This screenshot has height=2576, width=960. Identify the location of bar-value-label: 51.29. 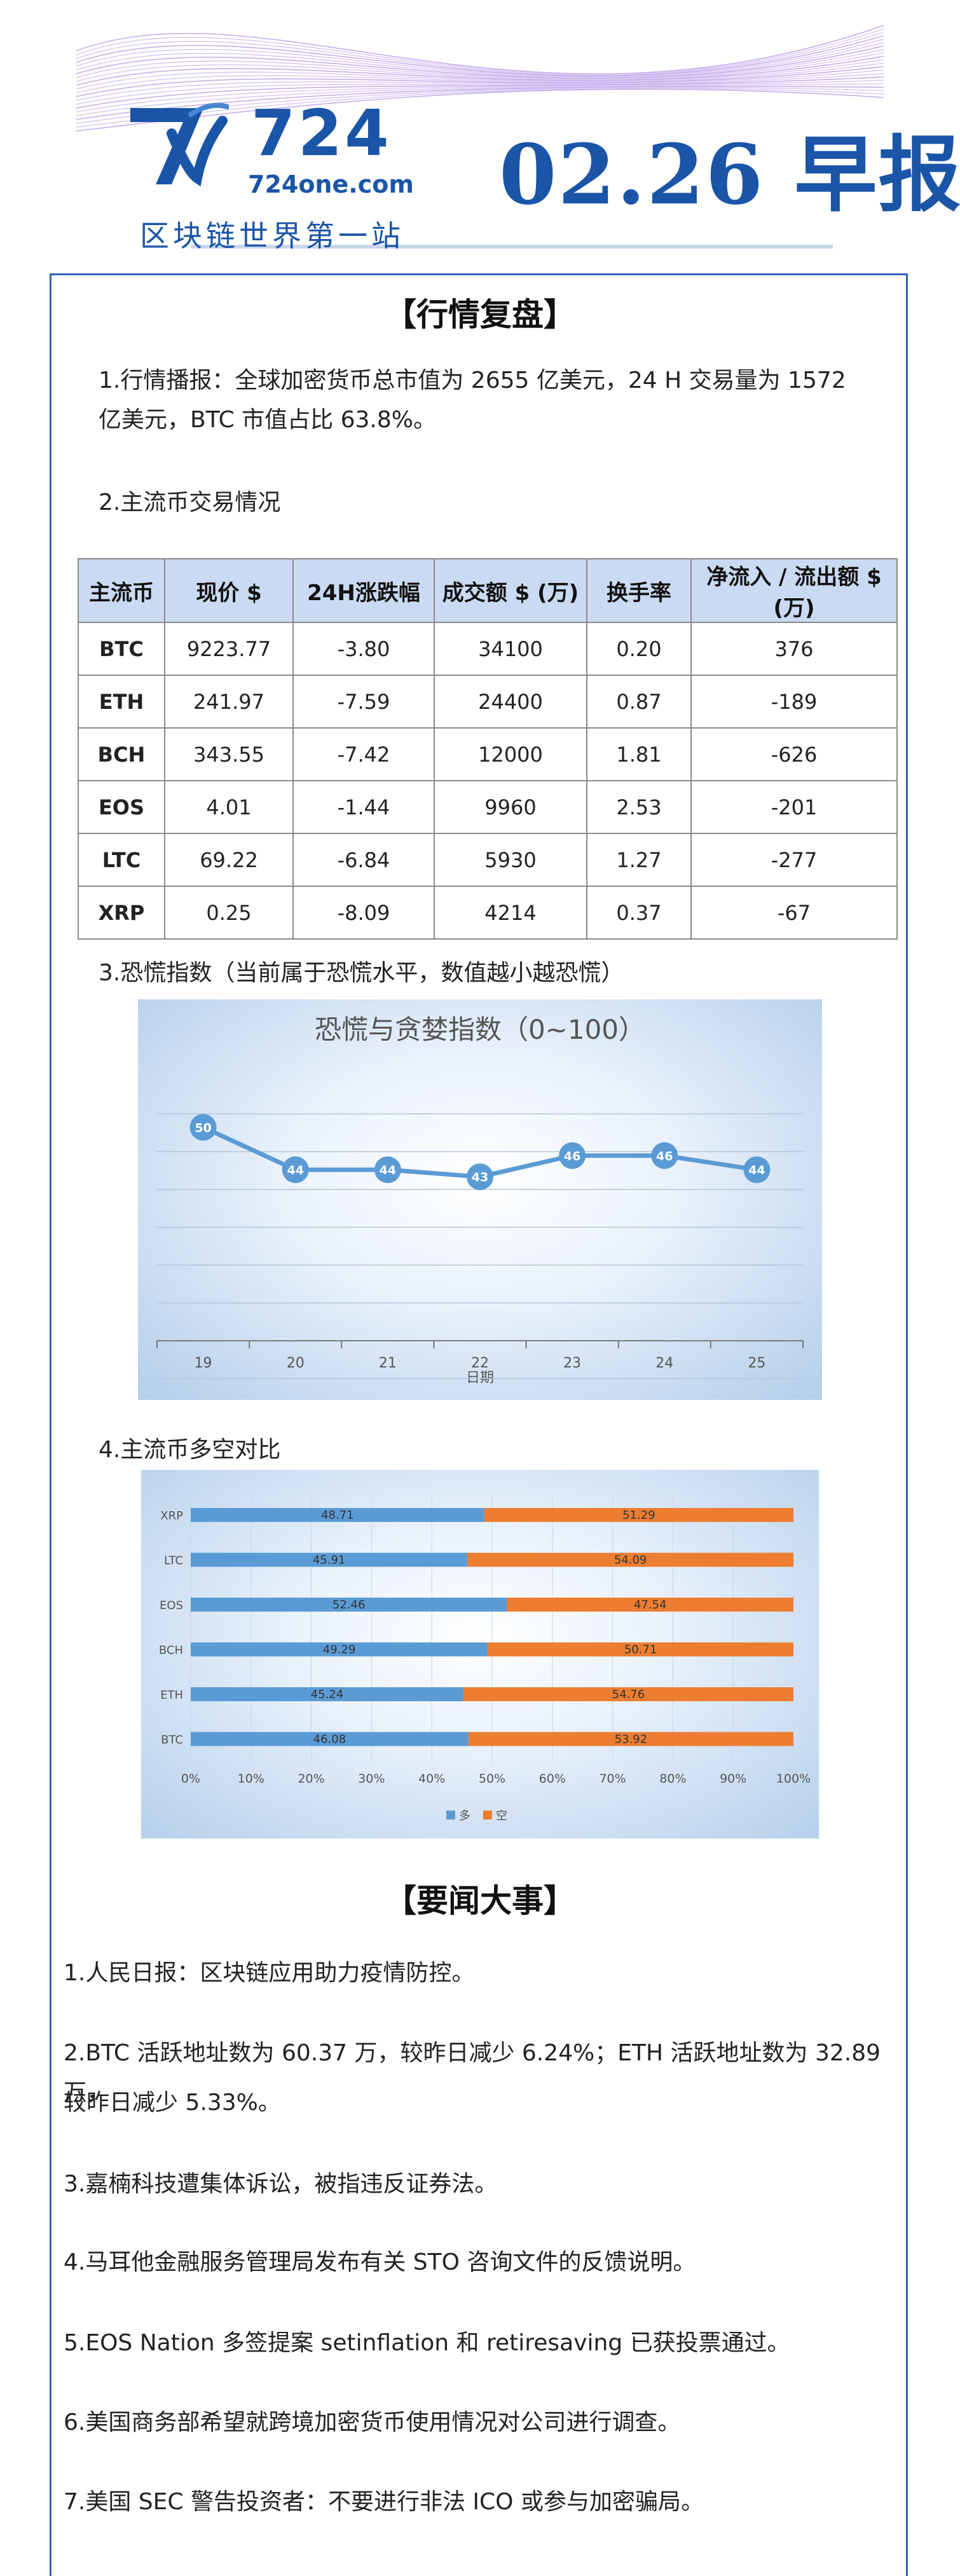
(639, 1515).